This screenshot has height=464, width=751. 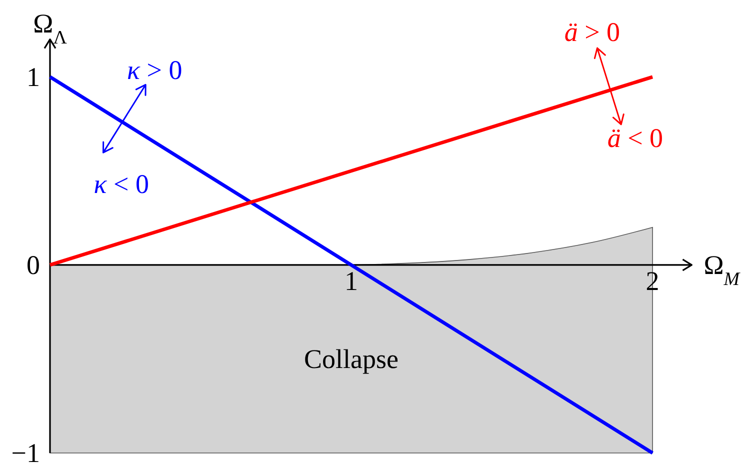 I want to click on annotation: κ < 0, so click(x=121, y=183).